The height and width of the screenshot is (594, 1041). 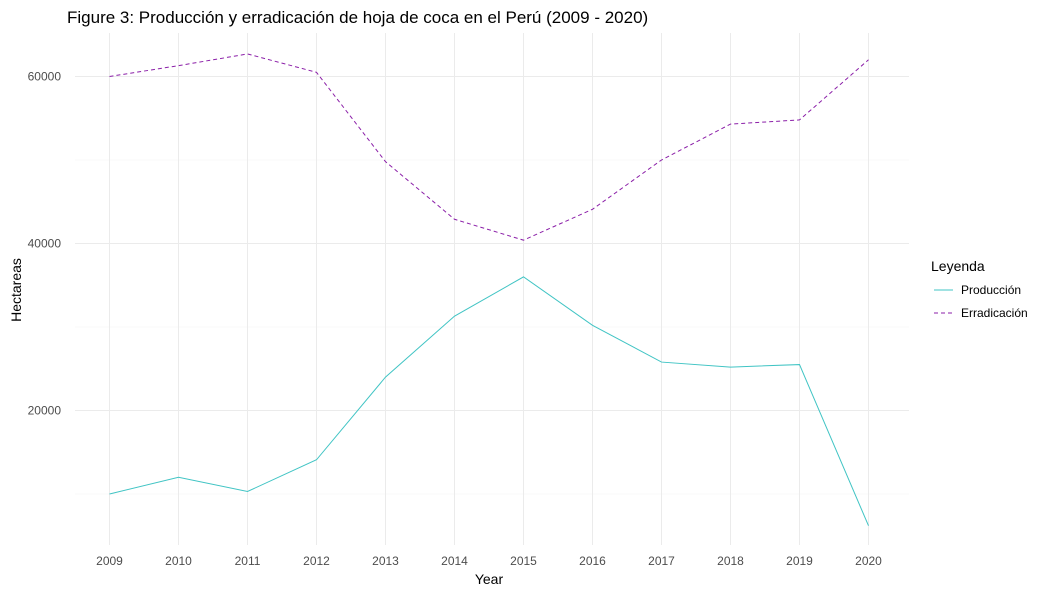 I want to click on x-tick-label: 2010, so click(x=178, y=561).